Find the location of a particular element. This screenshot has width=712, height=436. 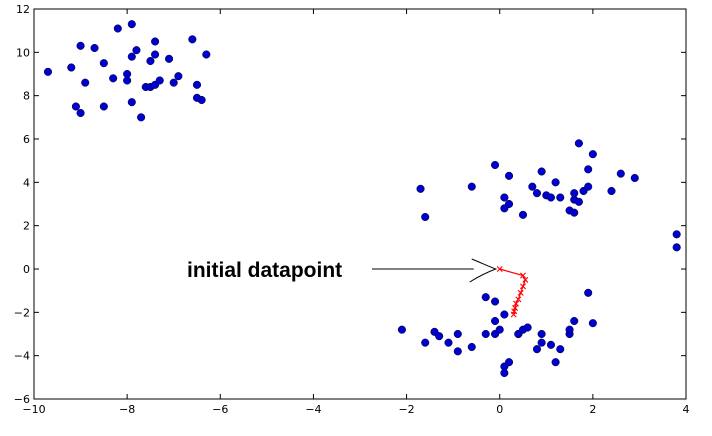

y-tick-label: −6 is located at coordinates (22, 399).